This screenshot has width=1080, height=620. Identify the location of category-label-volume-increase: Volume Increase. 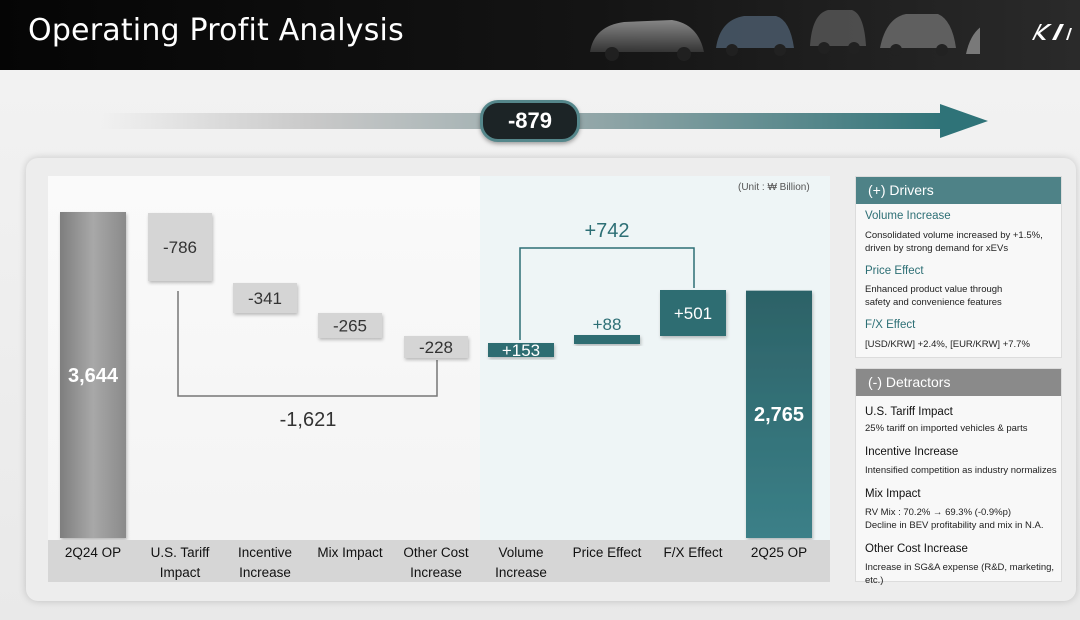
(521, 562).